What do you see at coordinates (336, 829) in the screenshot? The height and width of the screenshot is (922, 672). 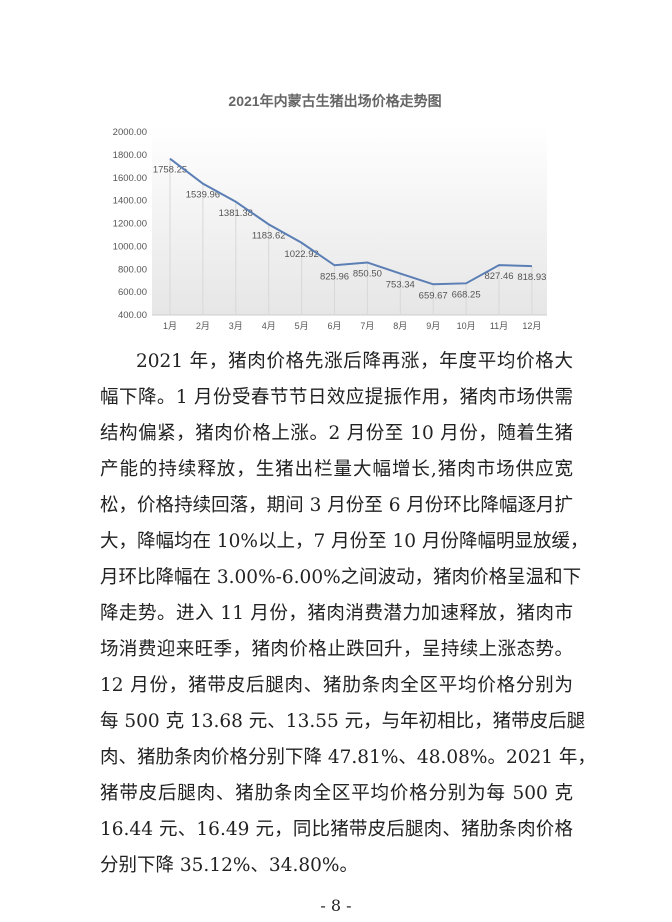 I see `paragraph-line: 16.44 元、16.49 元，同比猪带皮后腿肉、猪肋条肉价格` at bounding box center [336, 829].